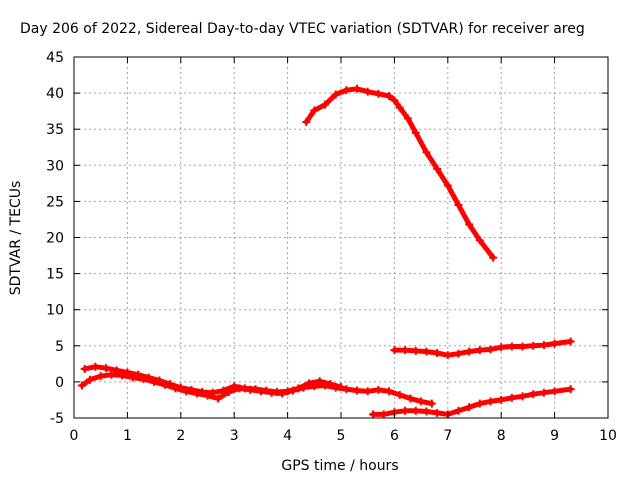 This screenshot has height=480, width=640. I want to click on y-tick-label: 45, so click(55, 58).